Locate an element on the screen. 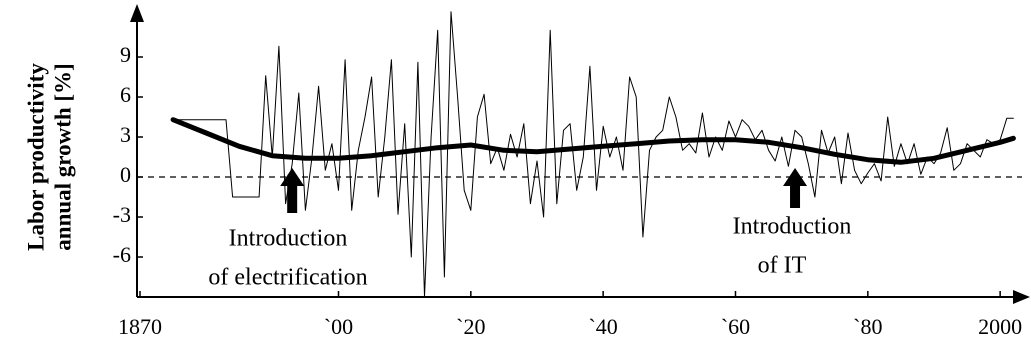 The width and height of the screenshot is (1031, 359). x-tick-label: `80 is located at coordinates (867, 326).